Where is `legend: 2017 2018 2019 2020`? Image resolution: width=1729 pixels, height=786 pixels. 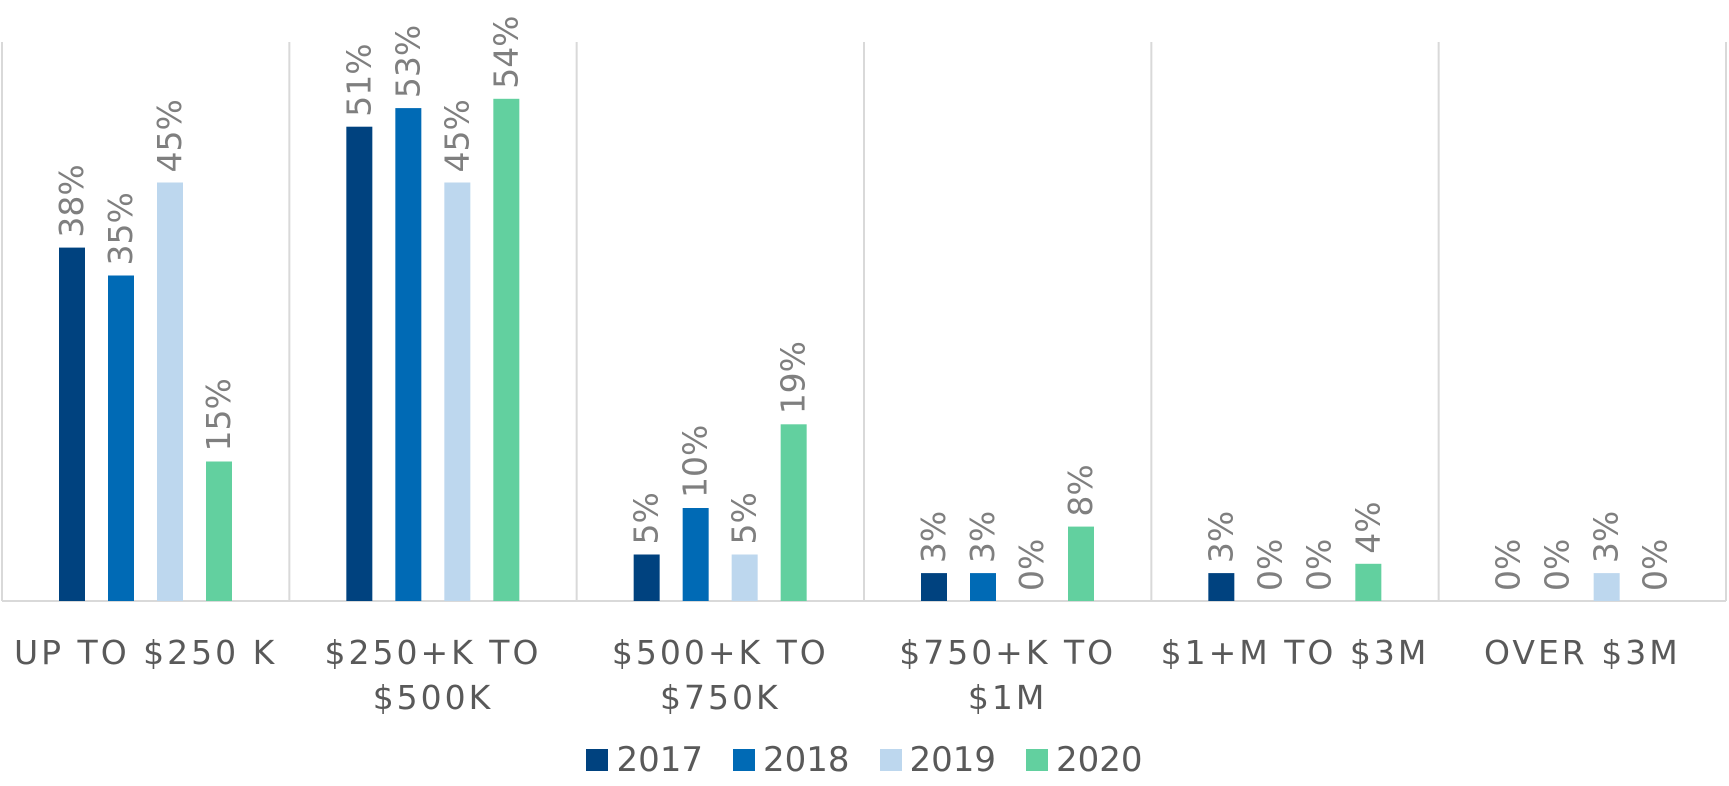 legend: 2017 2018 2019 2020 is located at coordinates (864, 760).